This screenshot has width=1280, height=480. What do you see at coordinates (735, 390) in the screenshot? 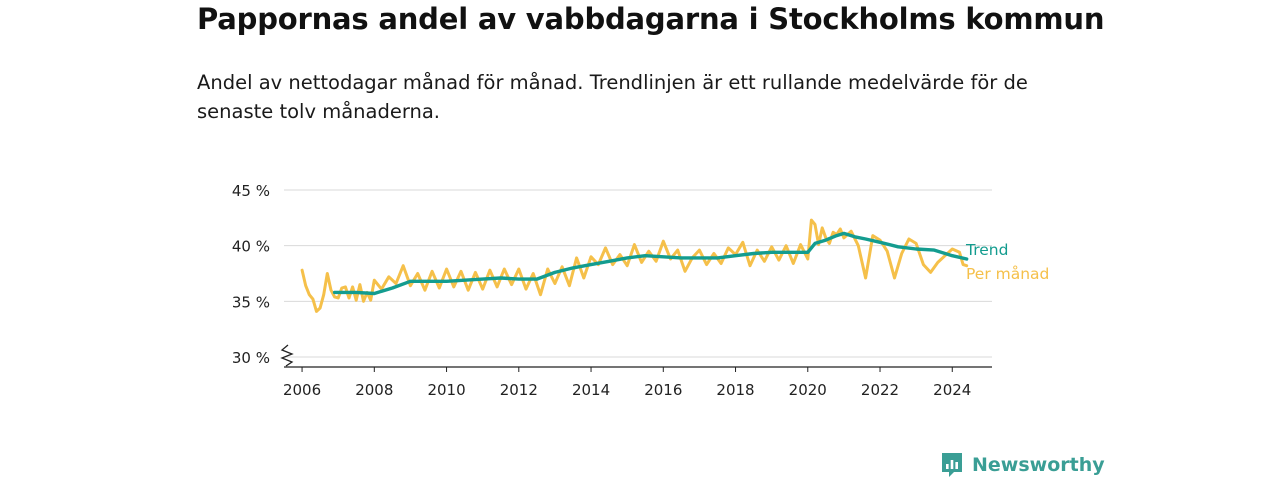
I see `x-tick-label: 2018` at bounding box center [735, 390].